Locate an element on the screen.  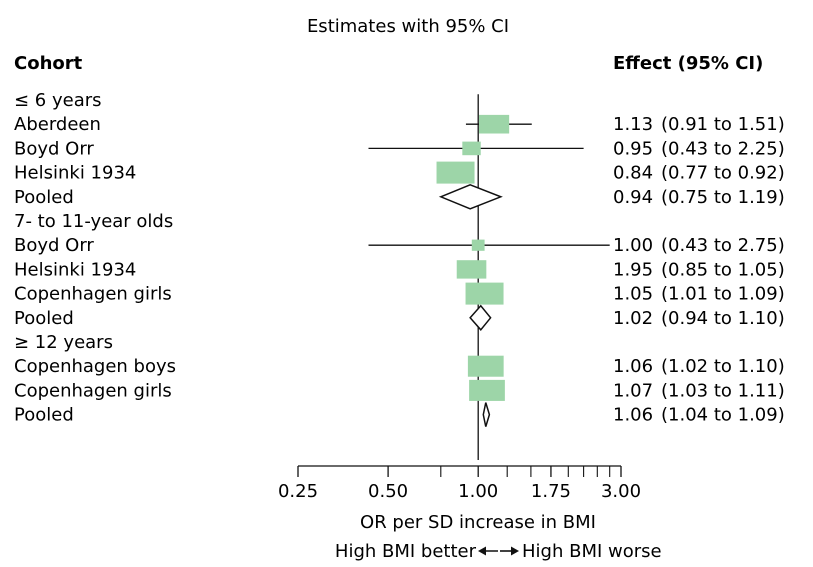
effect-value: 1.05 is located at coordinates (633, 294).